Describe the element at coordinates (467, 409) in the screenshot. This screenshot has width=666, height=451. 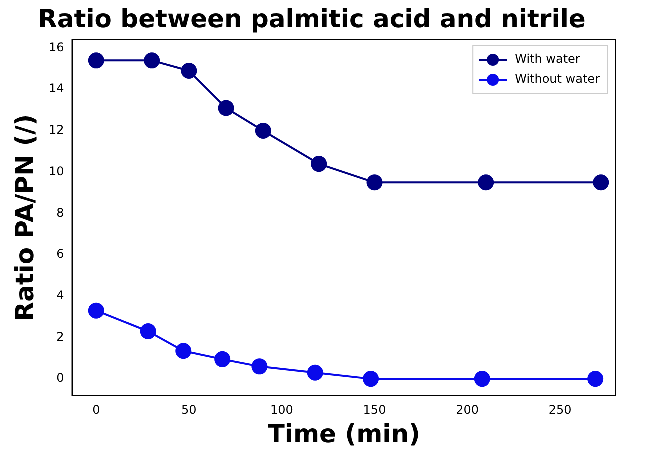
I see `x-tick-label: 200` at that location.